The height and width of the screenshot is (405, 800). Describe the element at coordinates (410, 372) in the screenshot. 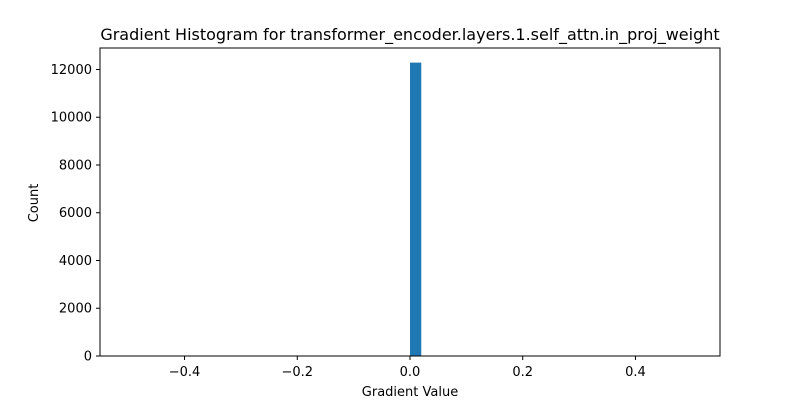

I see `x-tick-label: 0.0` at that location.